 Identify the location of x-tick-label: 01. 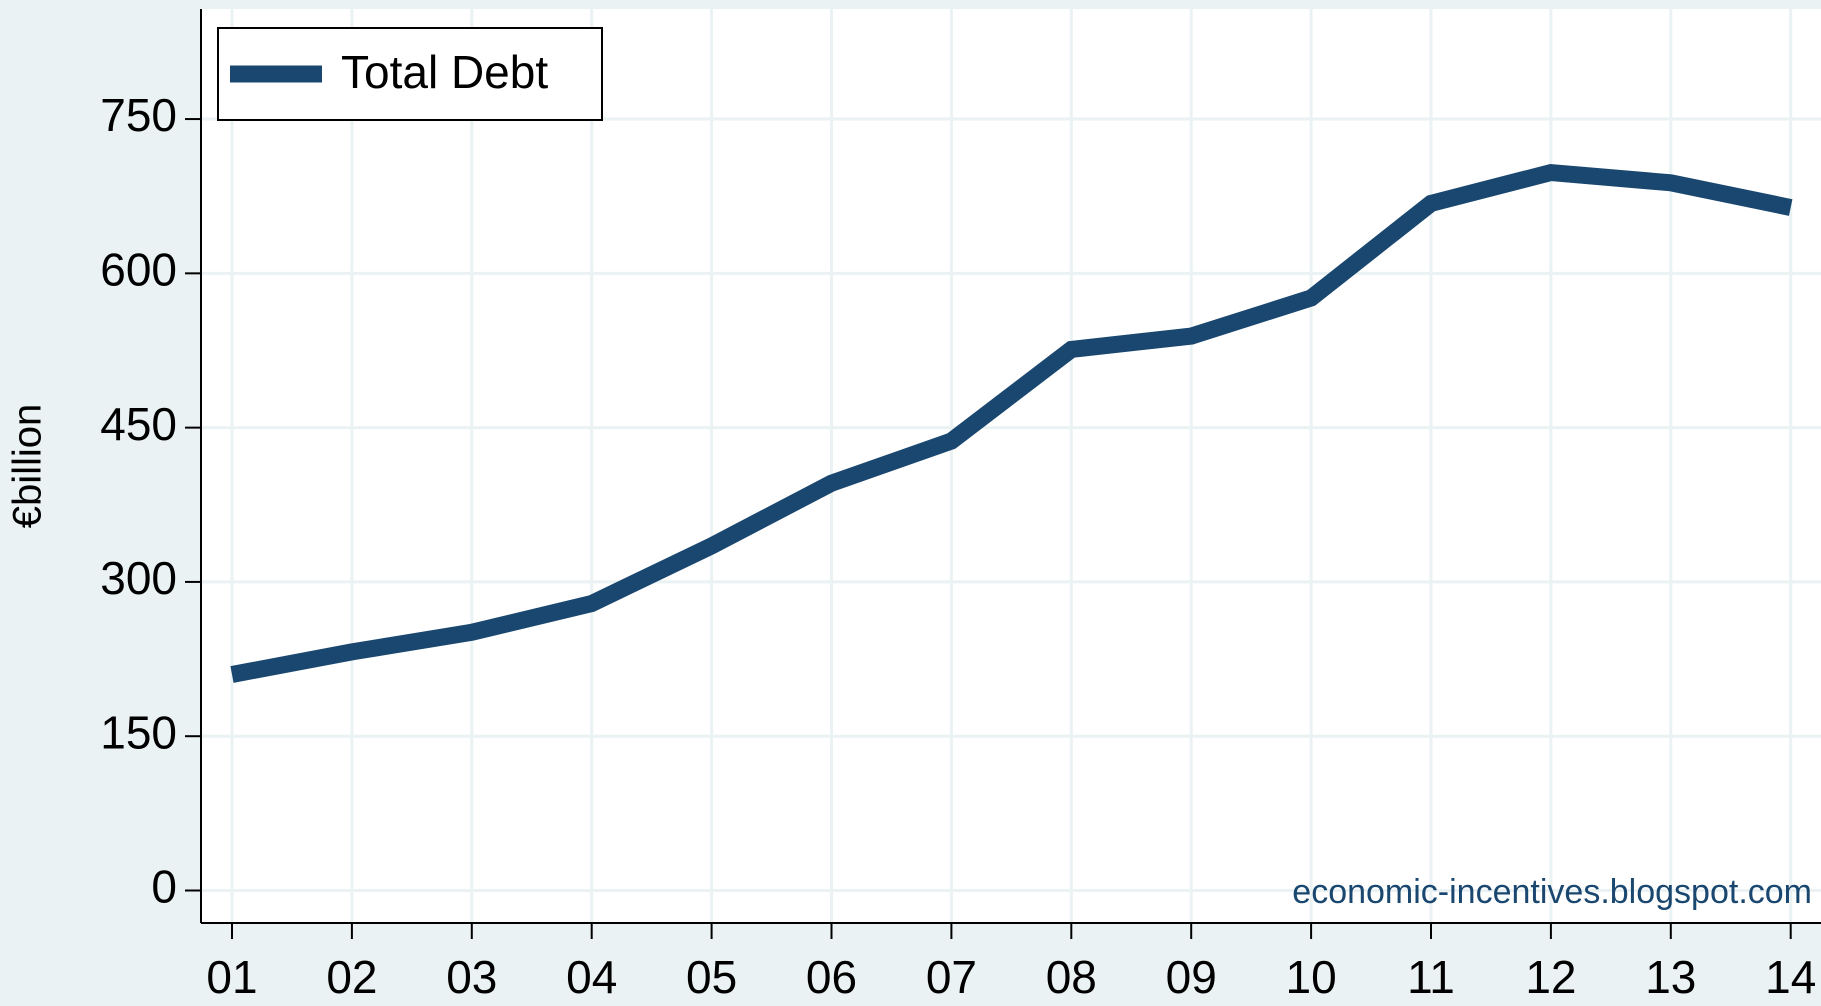
(231, 977).